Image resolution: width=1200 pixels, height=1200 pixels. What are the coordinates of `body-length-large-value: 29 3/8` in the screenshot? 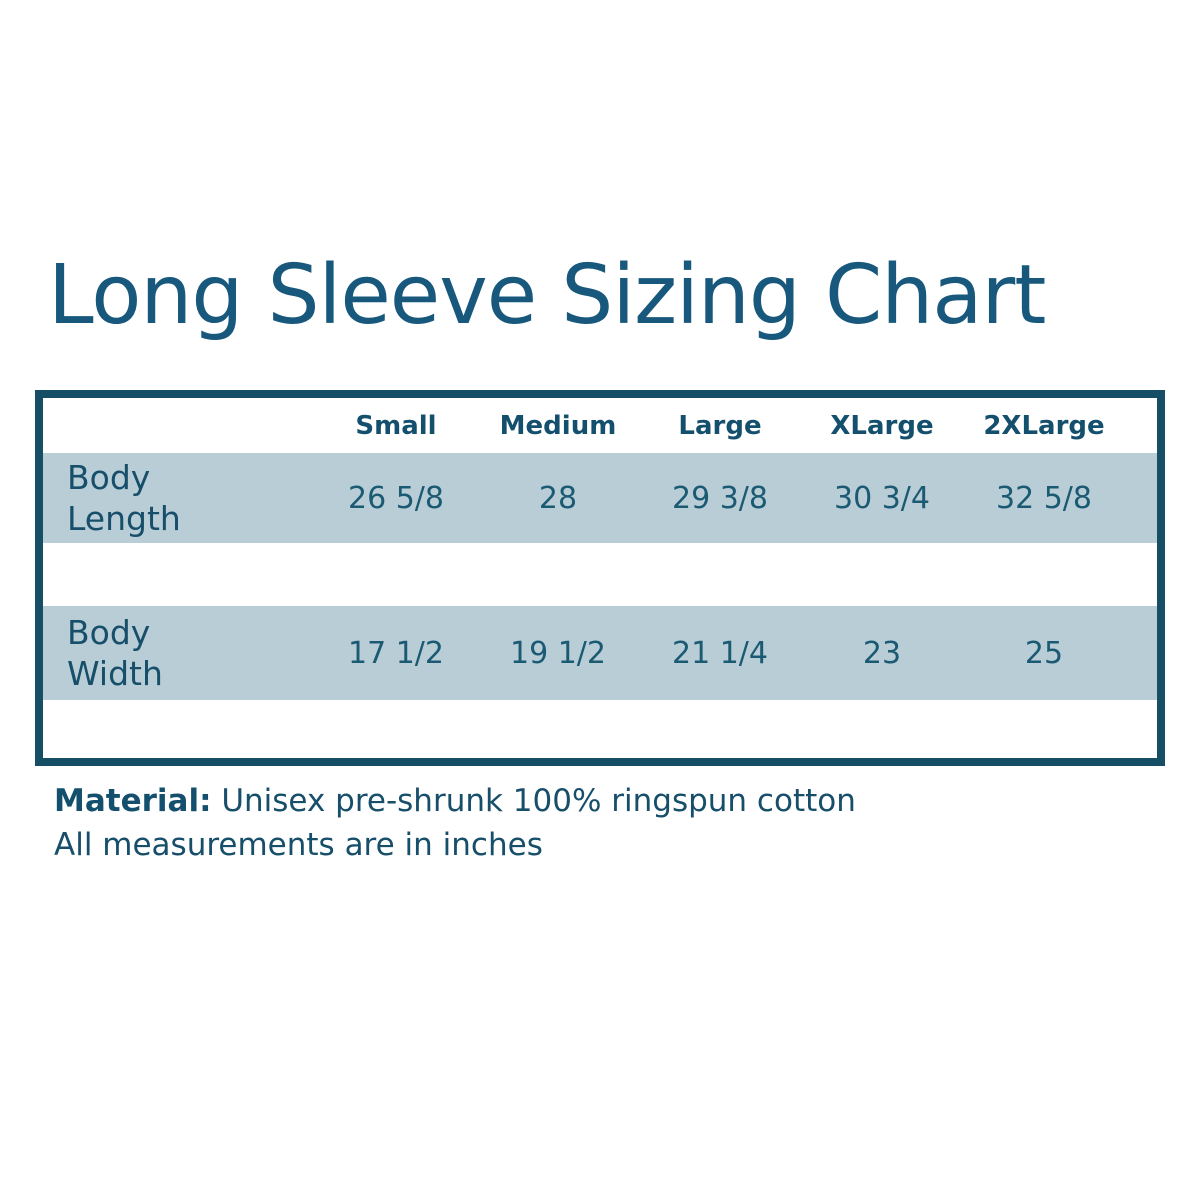 It's located at (720, 498).